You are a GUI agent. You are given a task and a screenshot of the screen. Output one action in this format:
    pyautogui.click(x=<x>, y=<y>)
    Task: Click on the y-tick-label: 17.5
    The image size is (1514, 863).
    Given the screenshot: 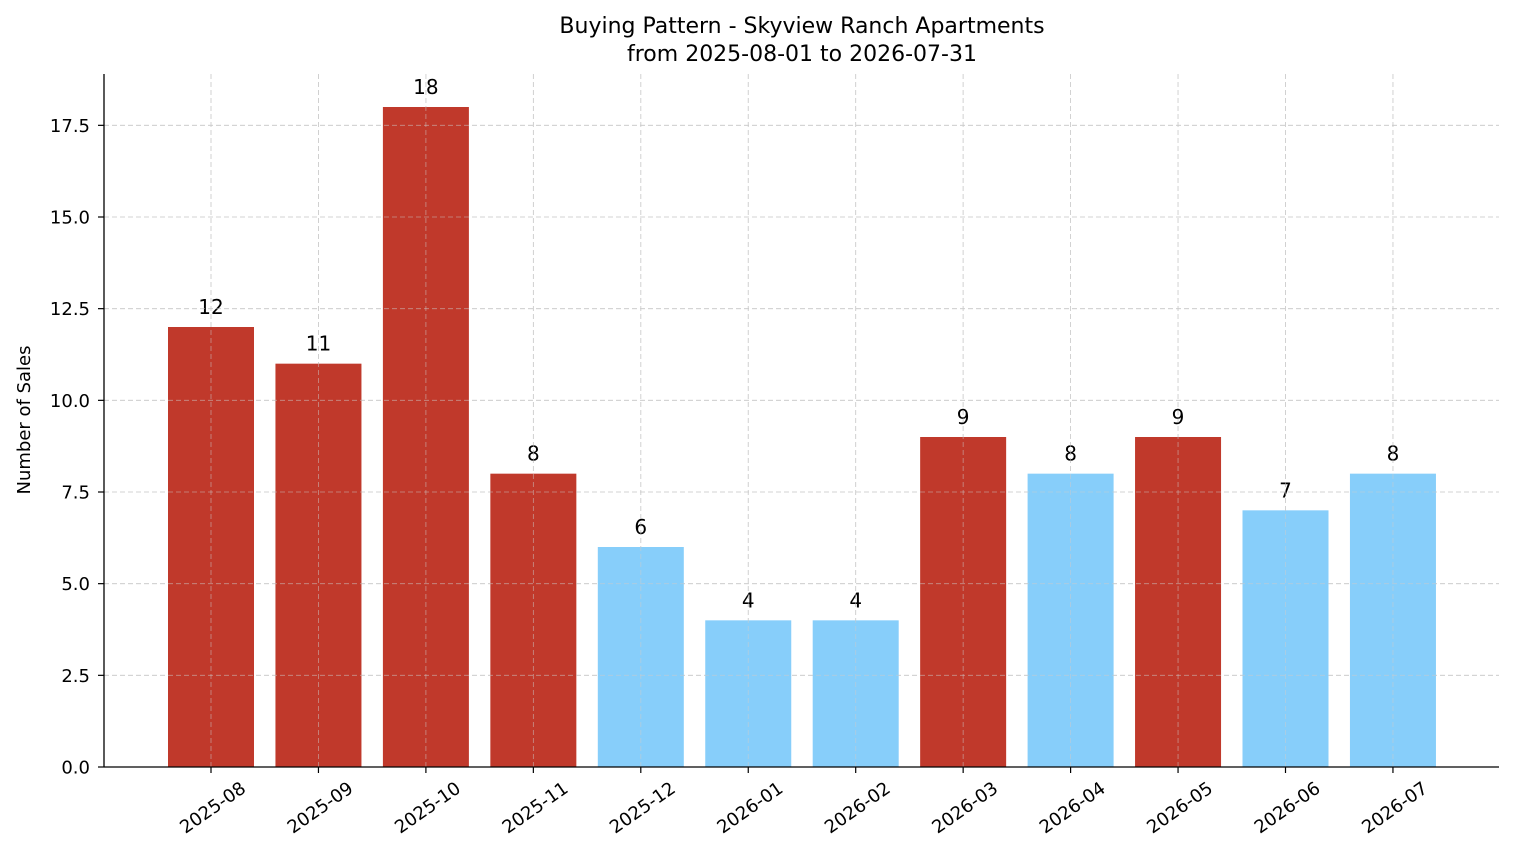 What is the action you would take?
    pyautogui.click(x=70, y=126)
    